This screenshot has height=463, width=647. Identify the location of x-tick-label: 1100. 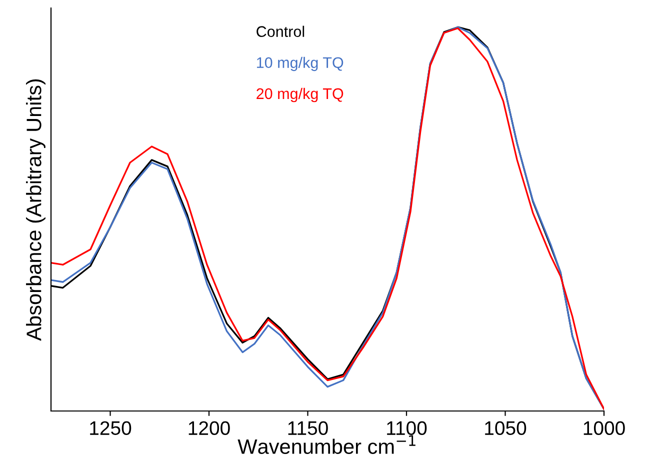
(407, 428).